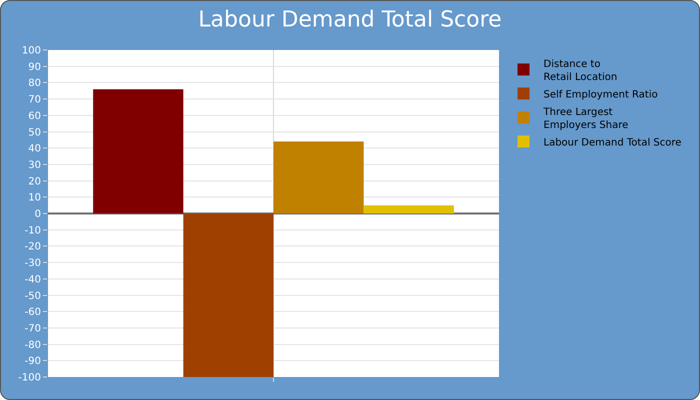 Image resolution: width=700 pixels, height=400 pixels. What do you see at coordinates (581, 70) in the screenshot?
I see `legend-label: Distance to Retail Location` at bounding box center [581, 70].